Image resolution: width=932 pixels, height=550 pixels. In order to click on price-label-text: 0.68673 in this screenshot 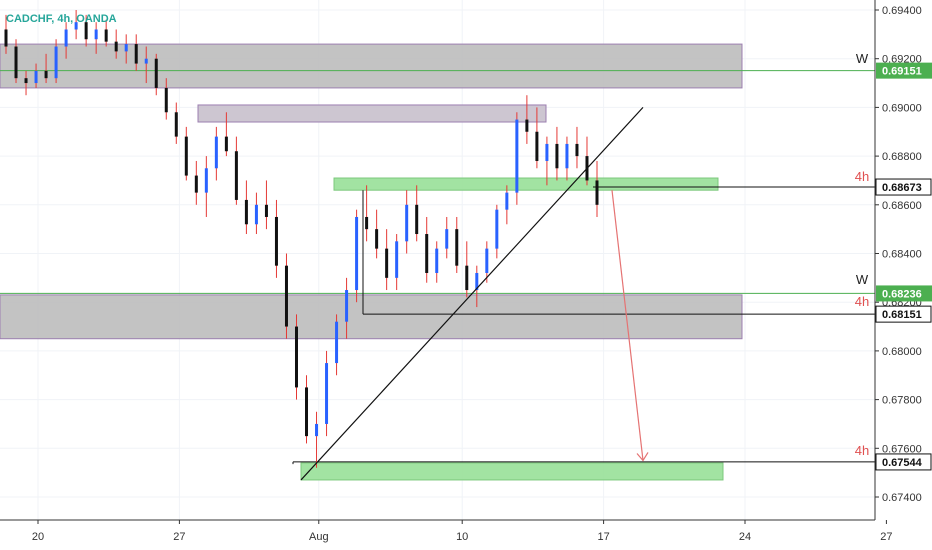, I will do `click(902, 188)`.